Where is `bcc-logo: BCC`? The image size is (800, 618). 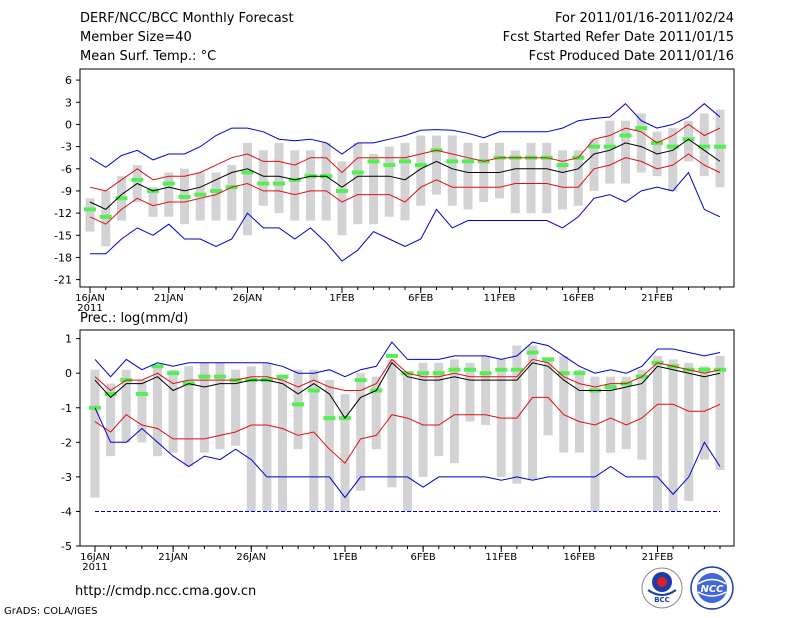 bcc-logo: BCC is located at coordinates (662, 588).